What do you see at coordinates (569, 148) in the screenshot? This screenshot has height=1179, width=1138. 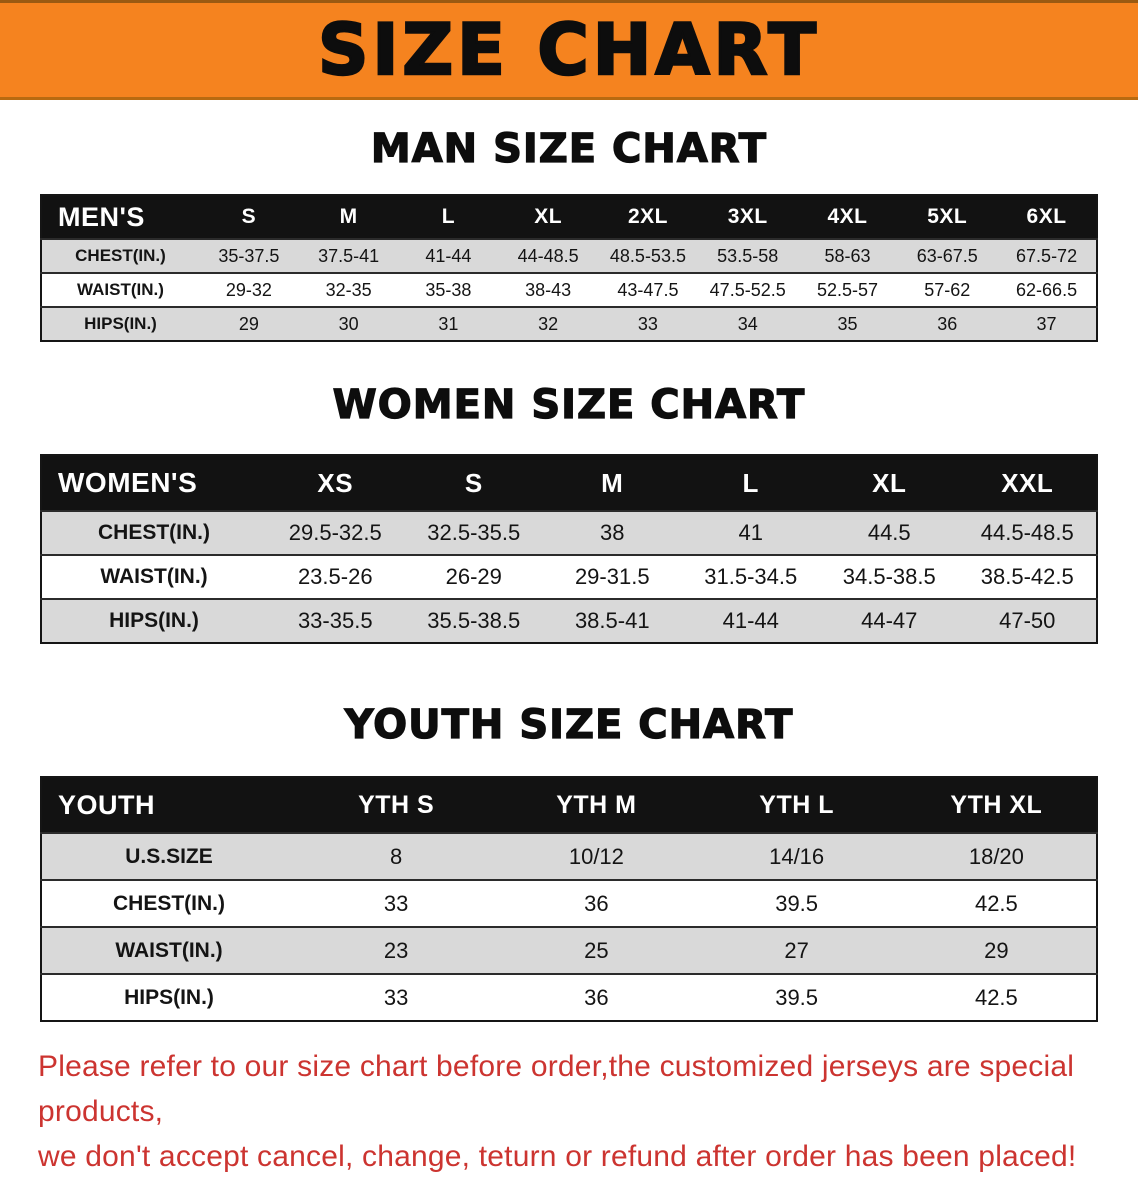 I see `men-section-heading: MAN SIZE CHART` at bounding box center [569, 148].